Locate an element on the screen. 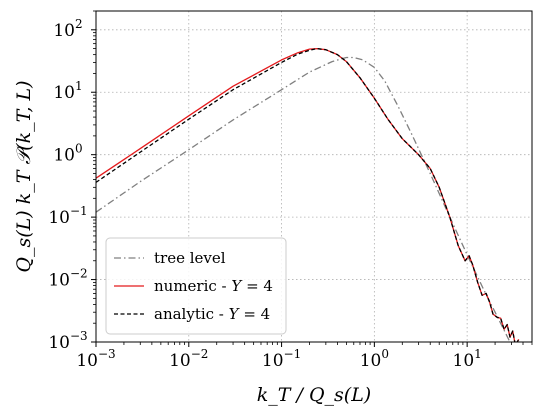 The height and width of the screenshot is (416, 545). y-tick-label: 10¹ is located at coordinates (67, 91).